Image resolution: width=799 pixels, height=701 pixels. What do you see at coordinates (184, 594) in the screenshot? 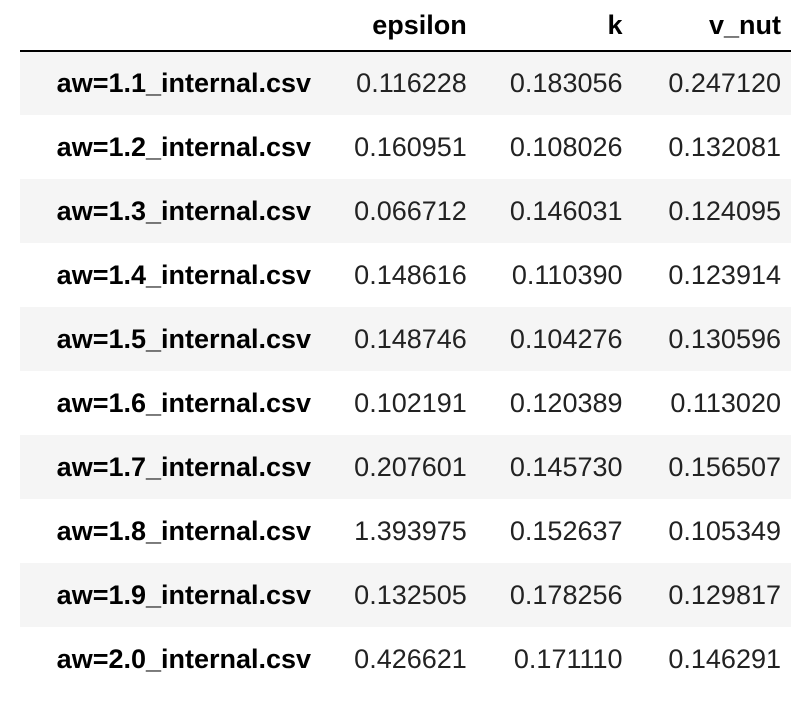
I see `row-index-label: aw=1.9_internal.csv` at bounding box center [184, 594].